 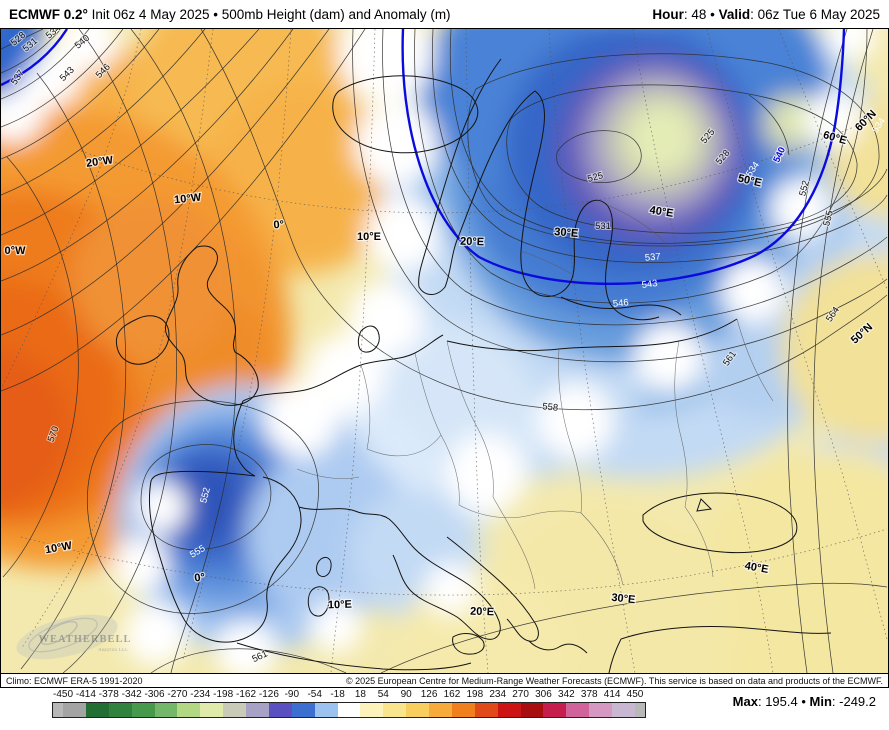 What do you see at coordinates (635, 694) in the screenshot?
I see `colorbar-tick-label: 450` at bounding box center [635, 694].